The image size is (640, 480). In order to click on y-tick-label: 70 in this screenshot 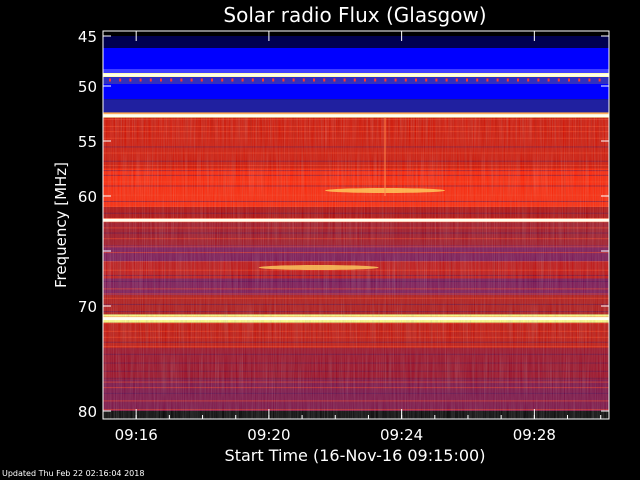, I will do `click(87, 307)`.